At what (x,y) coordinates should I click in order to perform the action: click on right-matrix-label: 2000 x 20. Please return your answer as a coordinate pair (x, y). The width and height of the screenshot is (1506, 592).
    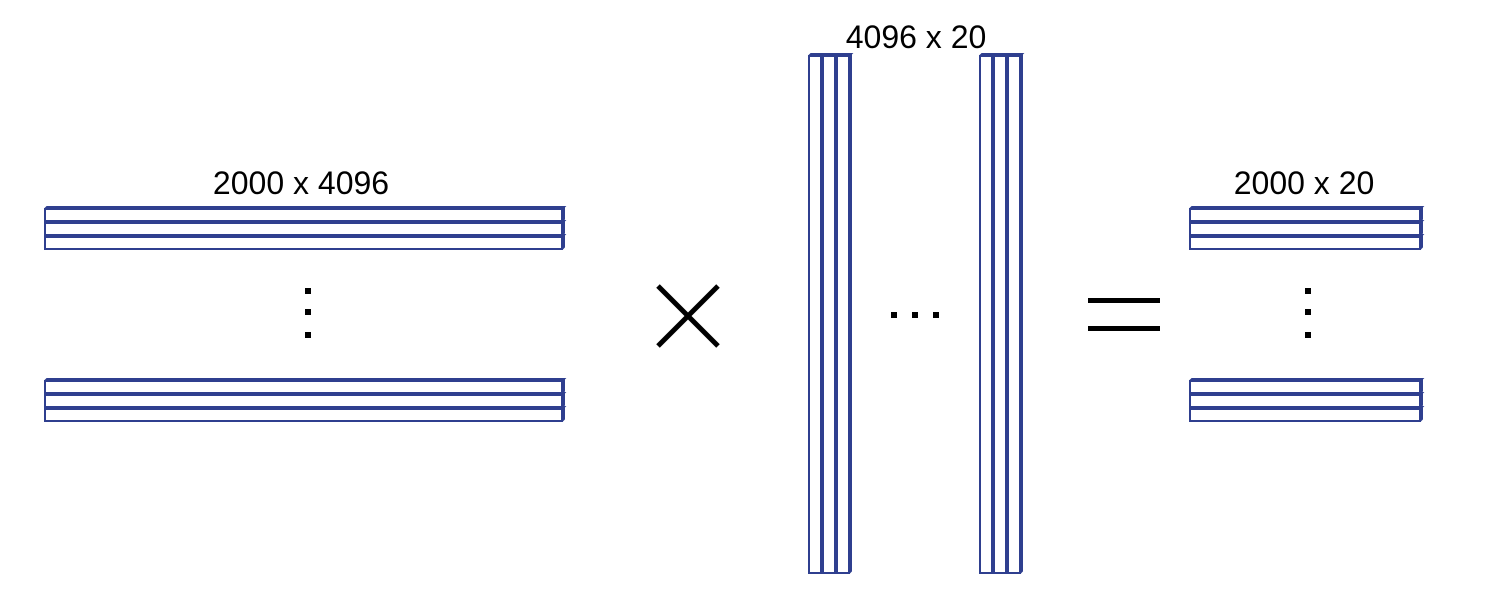
    Looking at the image, I should click on (1304, 183).